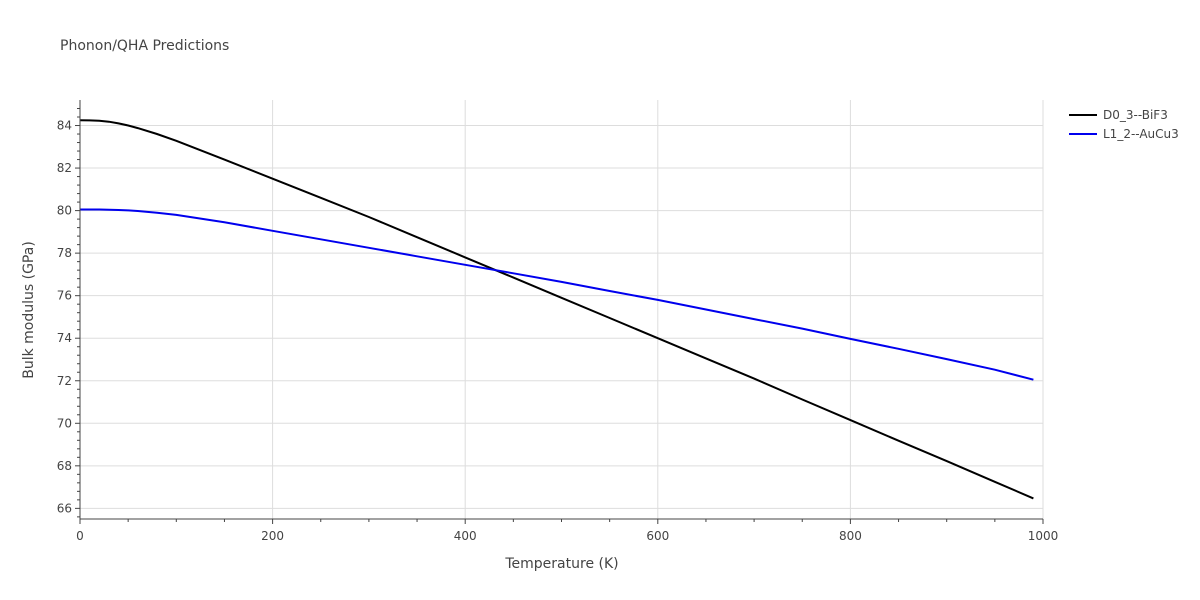 The height and width of the screenshot is (600, 1200). I want to click on x-tick-label: 1000, so click(1043, 536).